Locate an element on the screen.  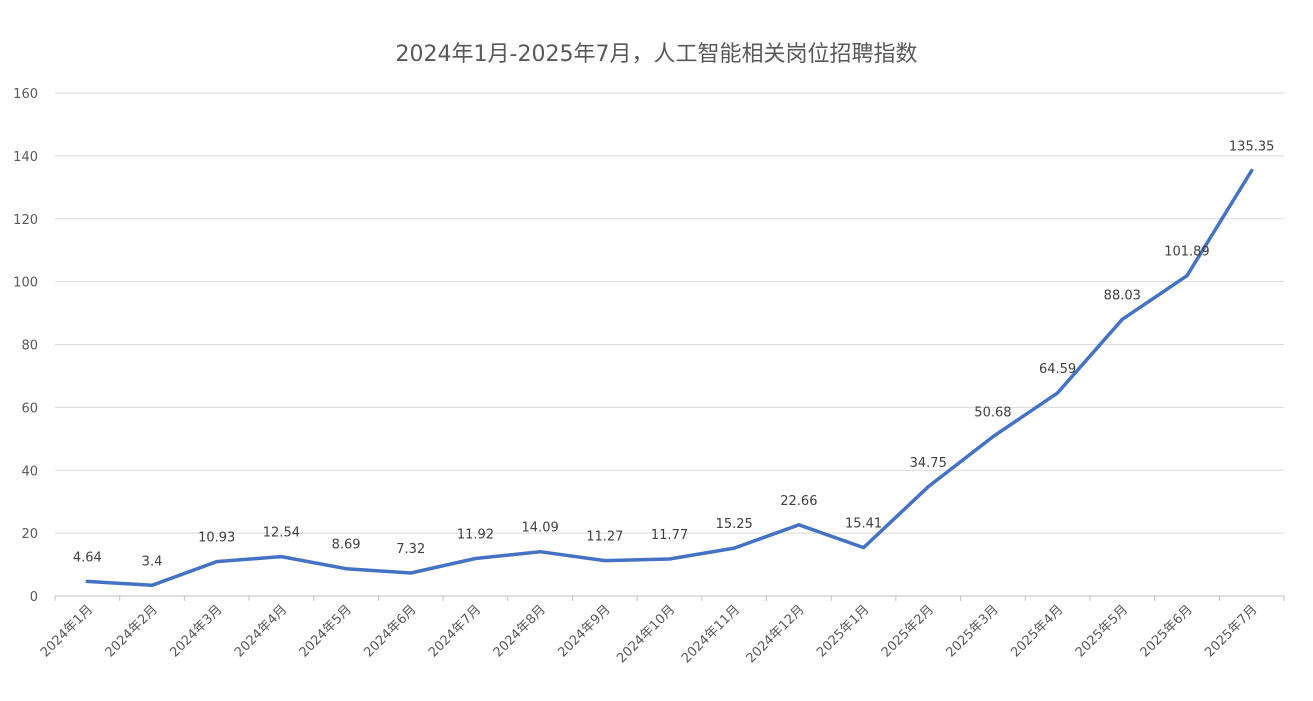
x-axis is located at coordinates (669, 598).